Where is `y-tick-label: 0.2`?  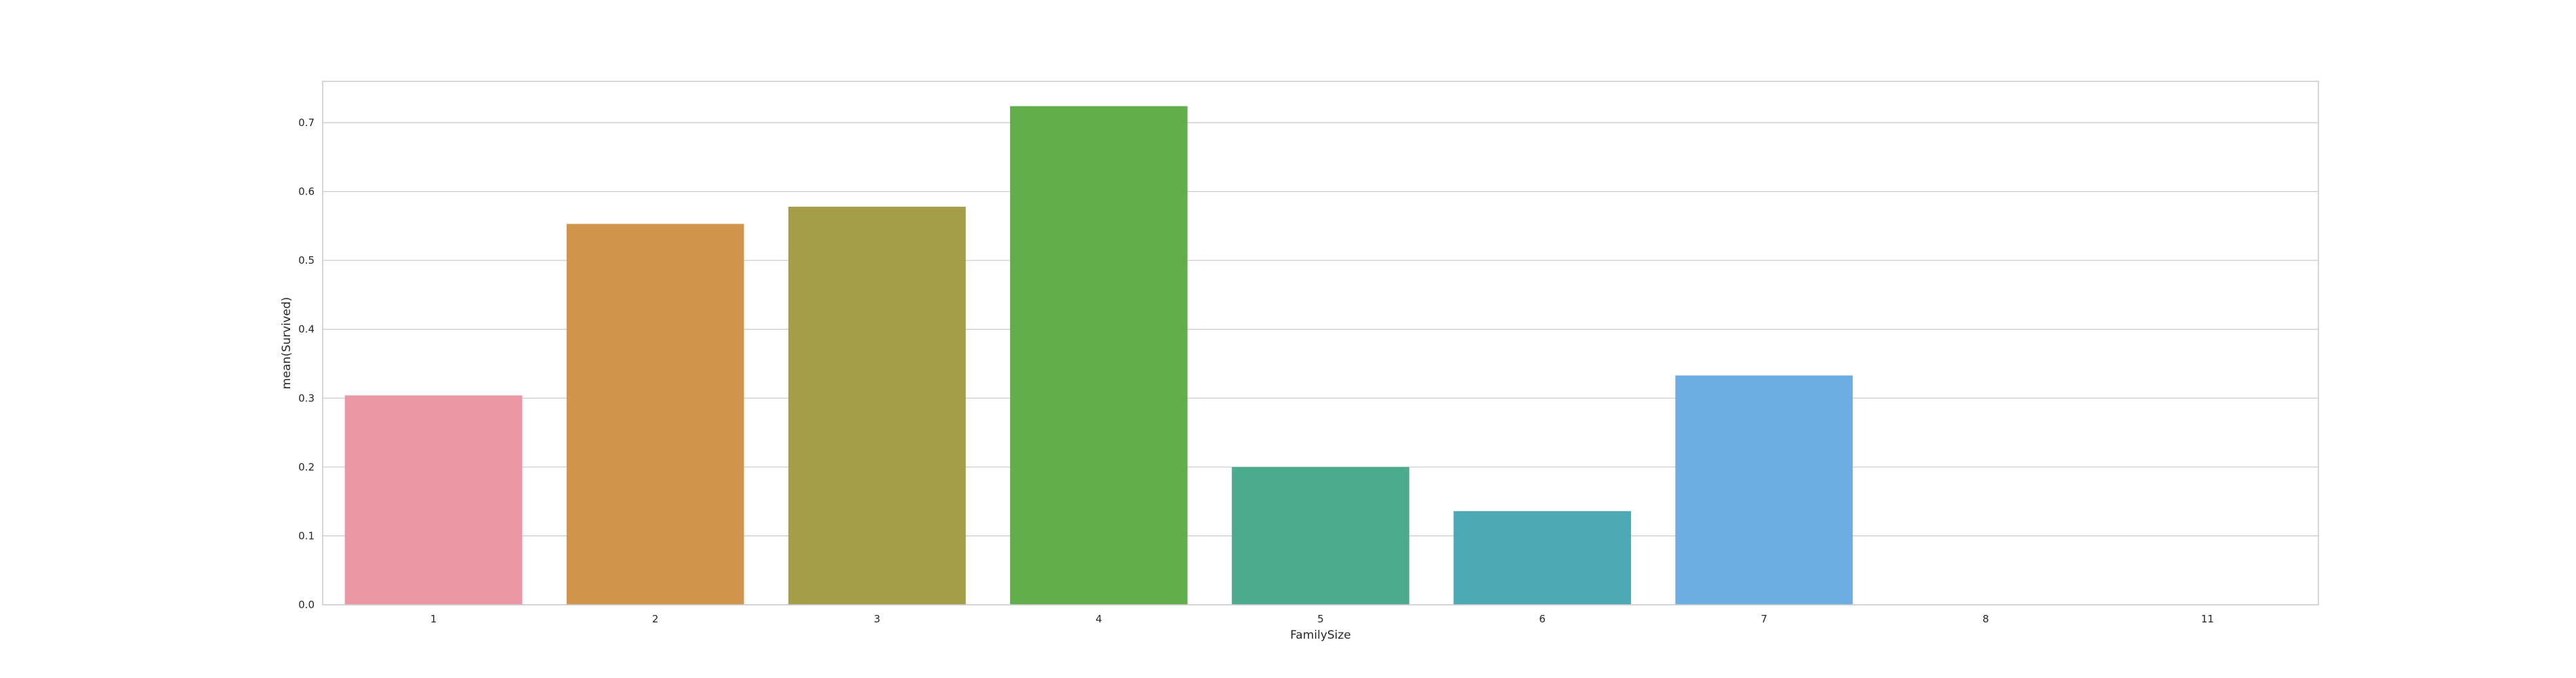 y-tick-label: 0.2 is located at coordinates (306, 467).